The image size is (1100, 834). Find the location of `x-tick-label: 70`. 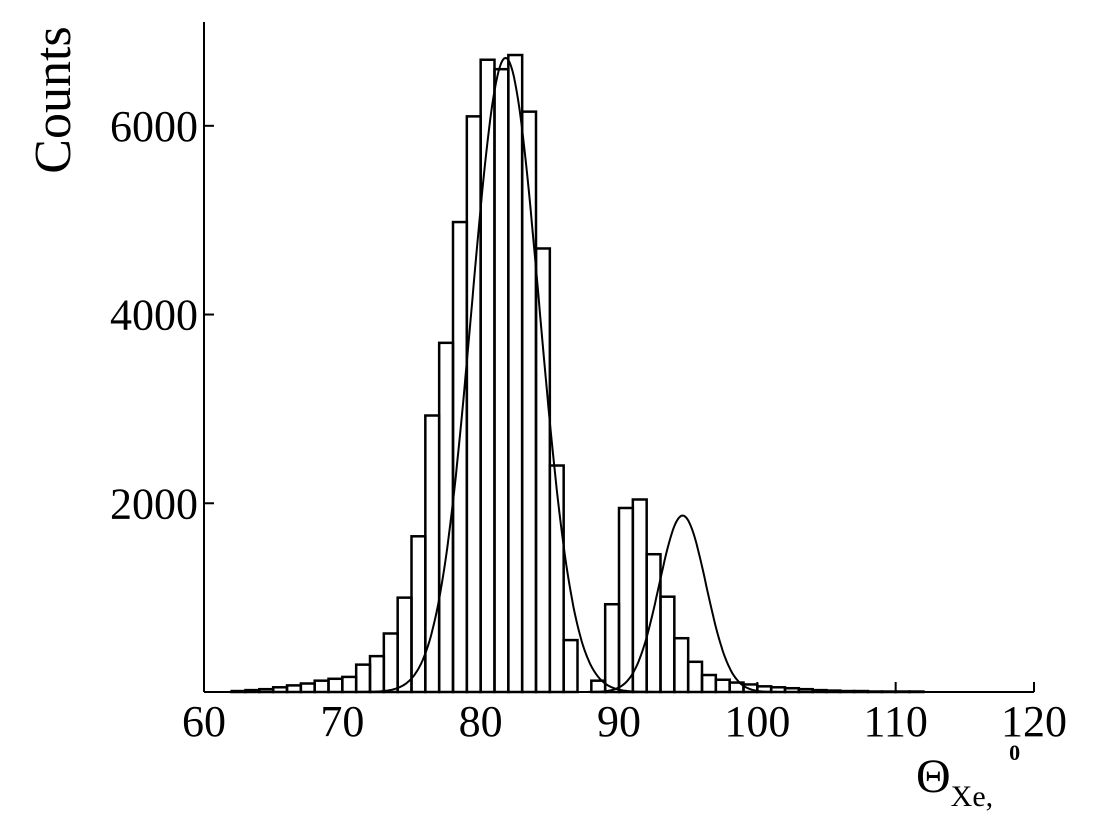

x-tick-label: 70 is located at coordinates (342, 721).